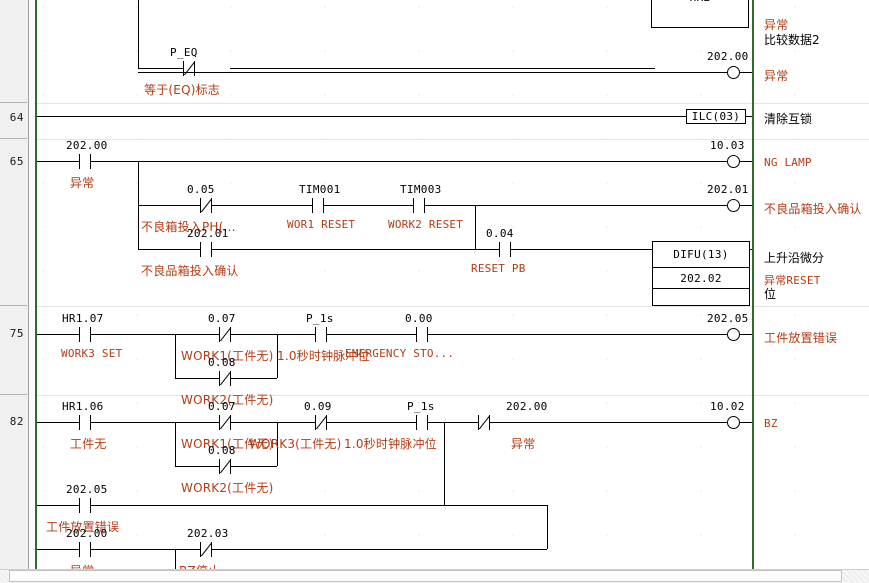 The height and width of the screenshot is (583, 869). What do you see at coordinates (222, 318) in the screenshot?
I see `contact-75-007-address: 0.07` at bounding box center [222, 318].